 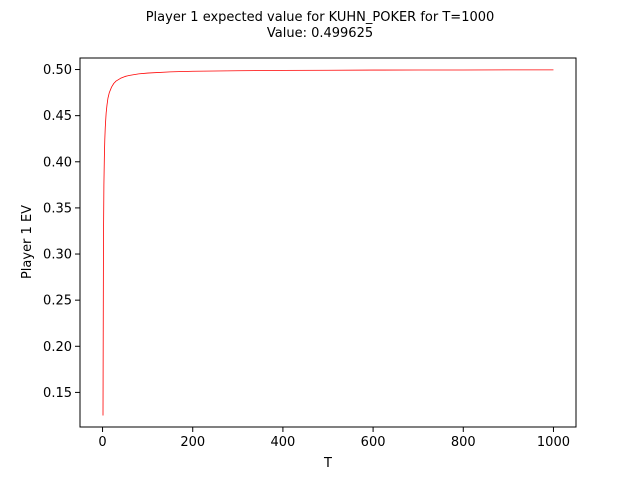 What do you see at coordinates (57, 162) in the screenshot?
I see `y-tick-label: 0.40` at bounding box center [57, 162].